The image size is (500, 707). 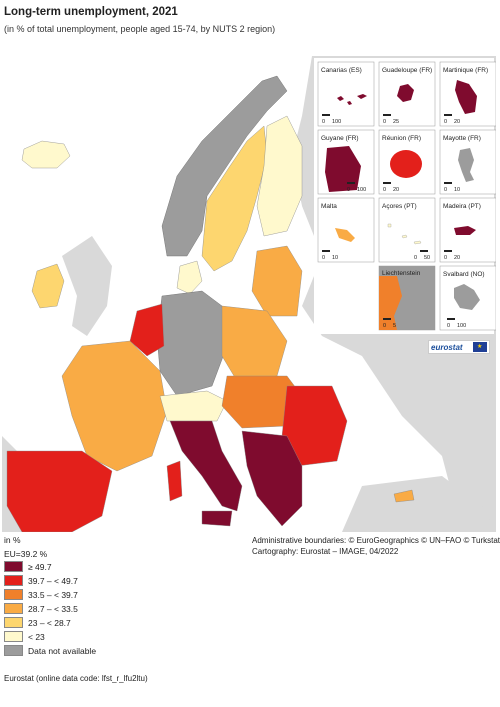 What do you see at coordinates (193, 406) in the screenshot?
I see `region-alps` at bounding box center [193, 406].